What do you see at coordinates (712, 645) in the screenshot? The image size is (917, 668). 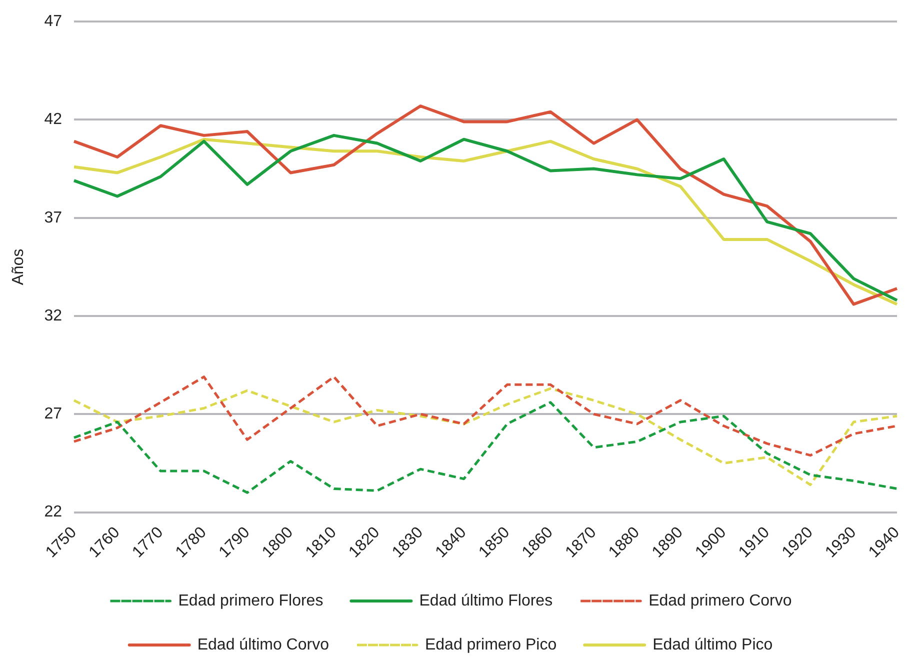 I see `legend-label: Edad último Pico` at bounding box center [712, 645].